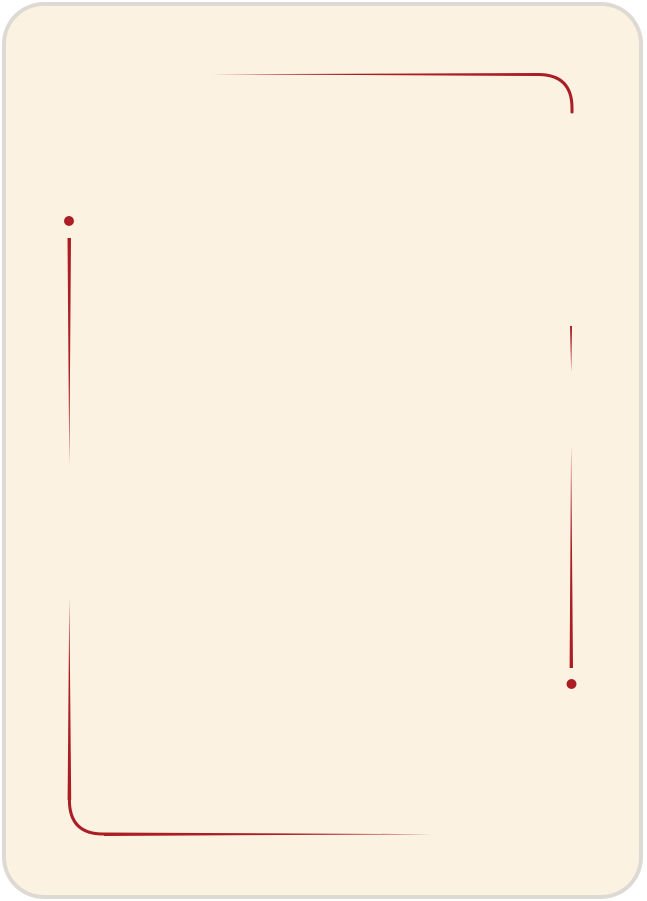 This screenshot has width=647, height=901. Describe the element at coordinates (555, 93) in the screenshot. I see `top-right-corner-curve` at that location.